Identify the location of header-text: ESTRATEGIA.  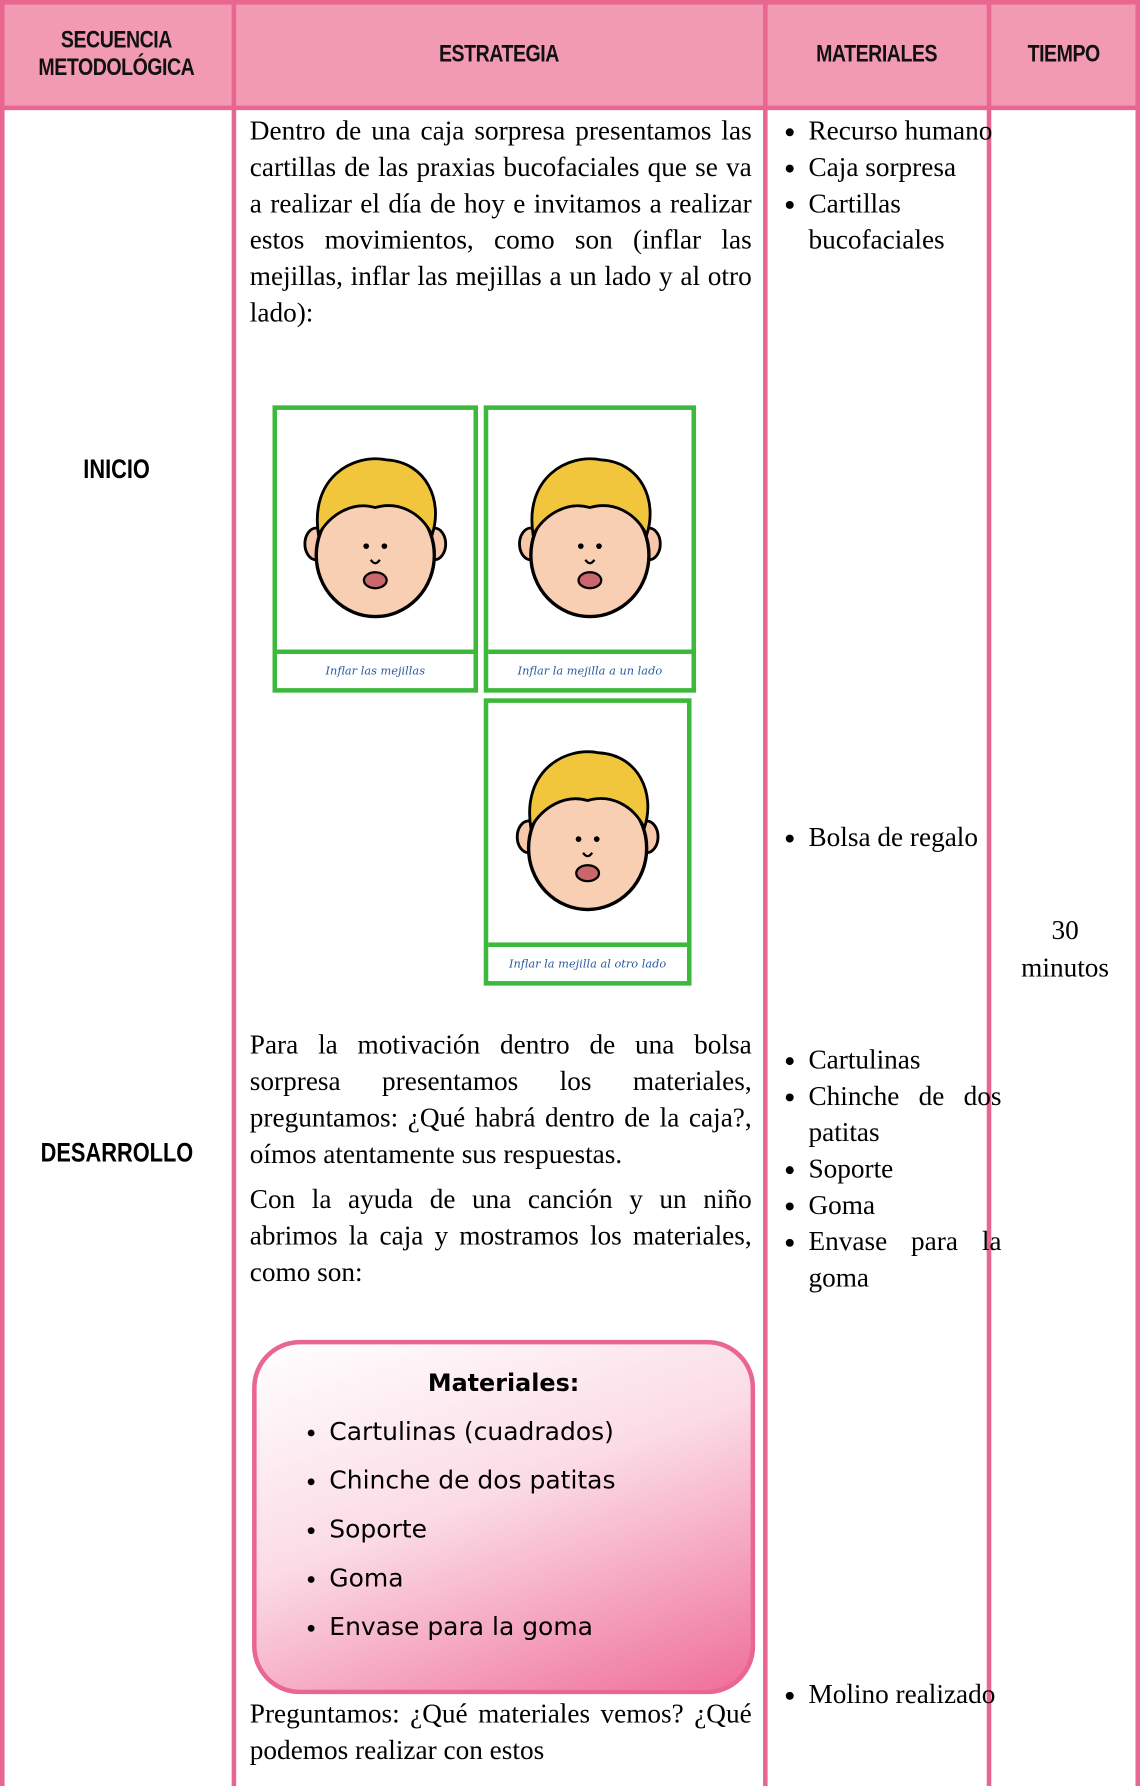
(498, 53).